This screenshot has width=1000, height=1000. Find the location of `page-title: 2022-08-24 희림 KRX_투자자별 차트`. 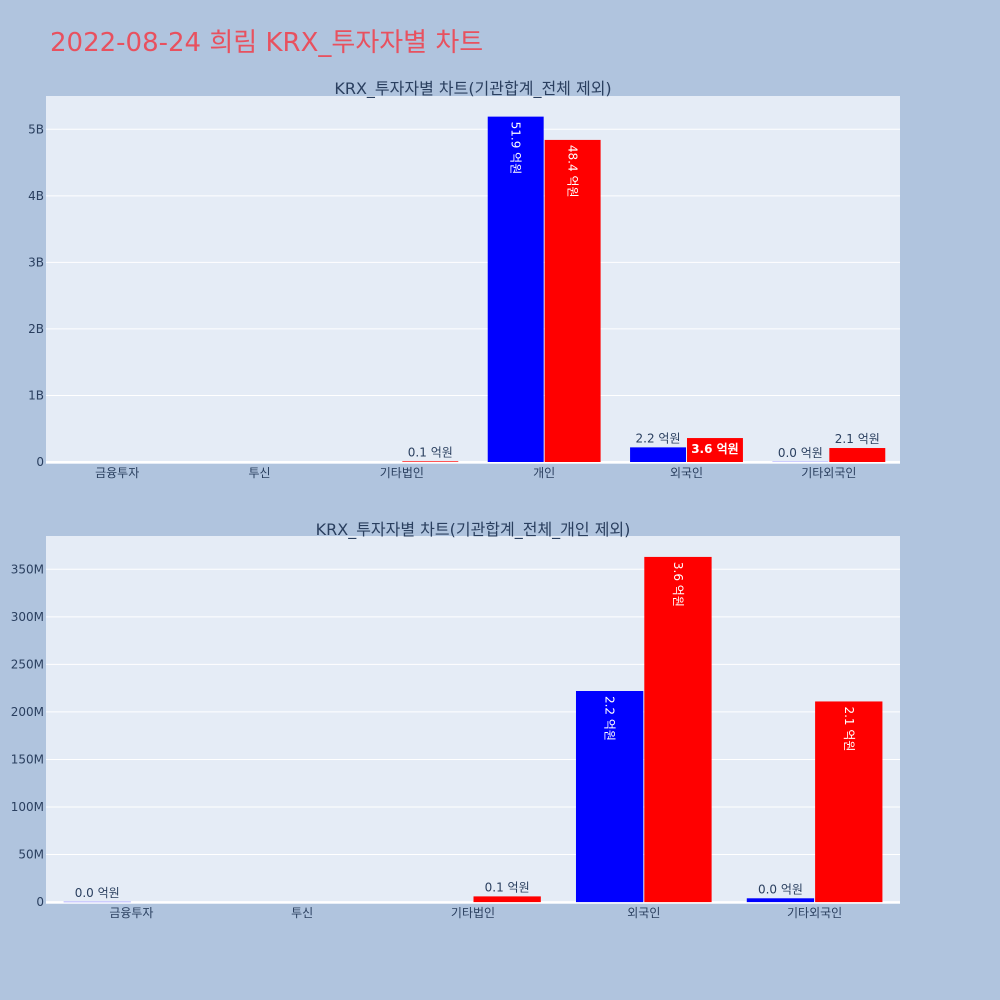

page-title: 2022-08-24 희림 KRX_투자자별 차트 is located at coordinates (267, 43).